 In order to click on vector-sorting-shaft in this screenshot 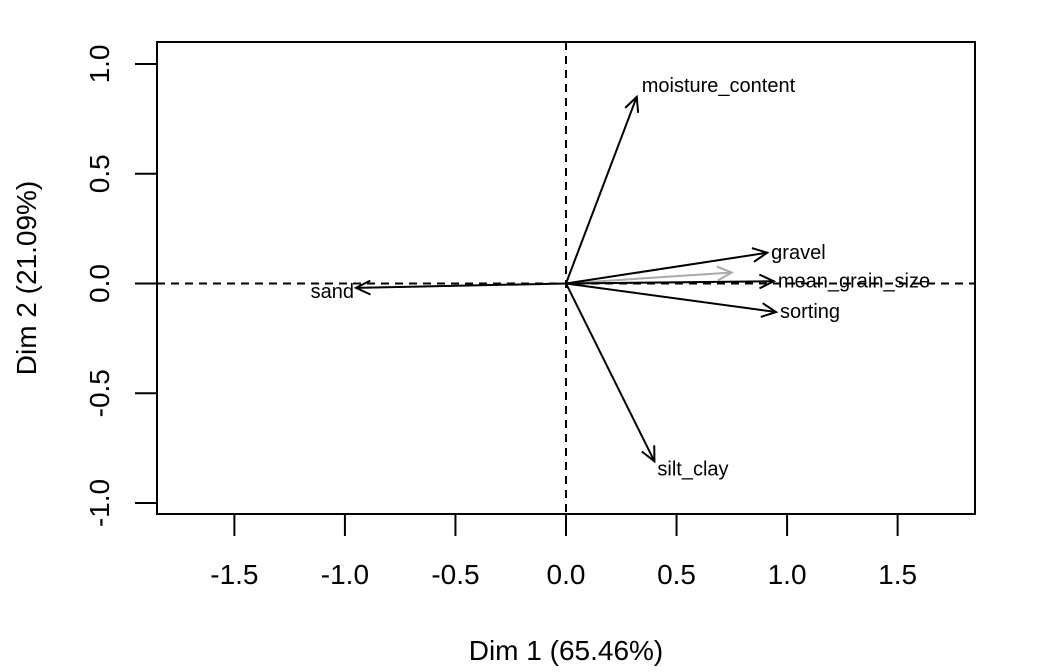, I will do `click(671, 298)`.